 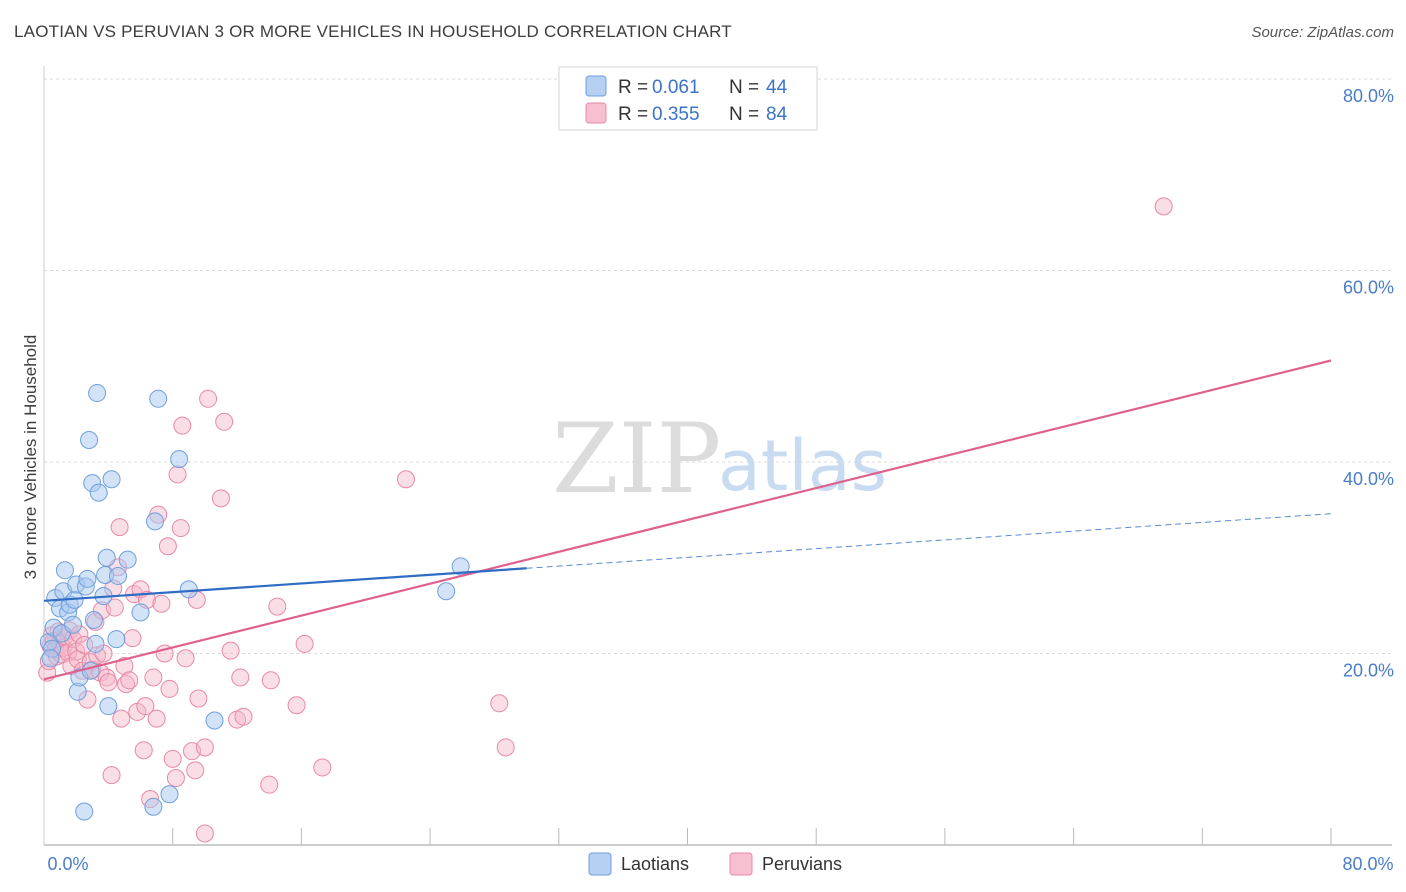 I want to click on x-tick-labels: 0.0% 80.0%, so click(x=720, y=864).